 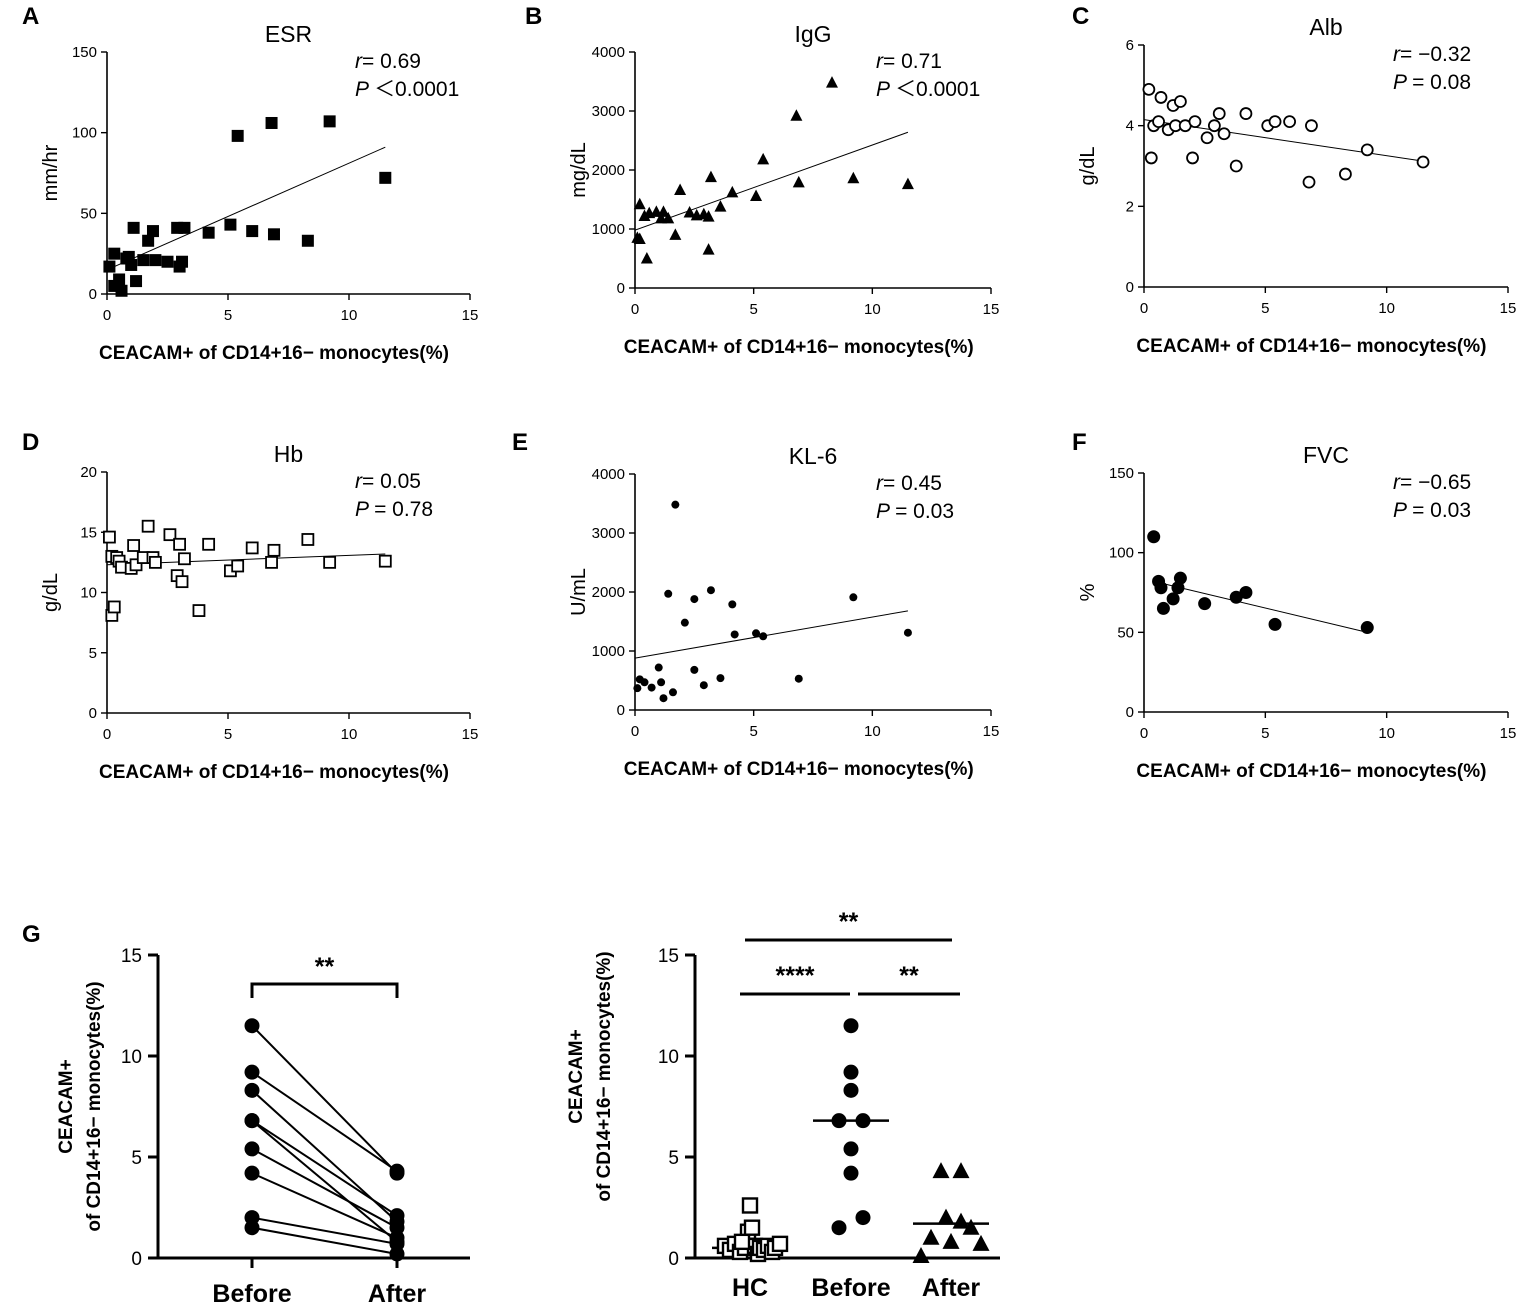 I want to click on y-tick-label: 4000, so click(x=608, y=474).